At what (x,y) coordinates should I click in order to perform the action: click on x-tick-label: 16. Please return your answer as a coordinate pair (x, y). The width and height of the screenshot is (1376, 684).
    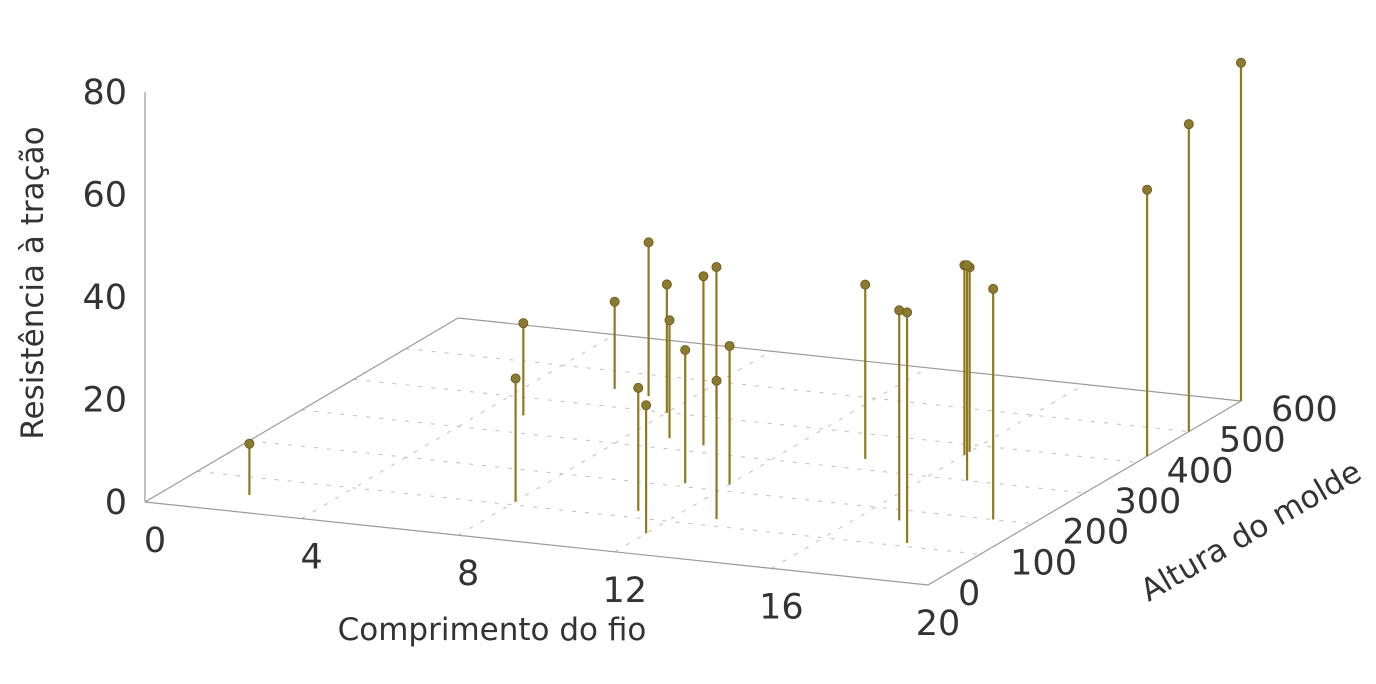
    Looking at the image, I should click on (781, 607).